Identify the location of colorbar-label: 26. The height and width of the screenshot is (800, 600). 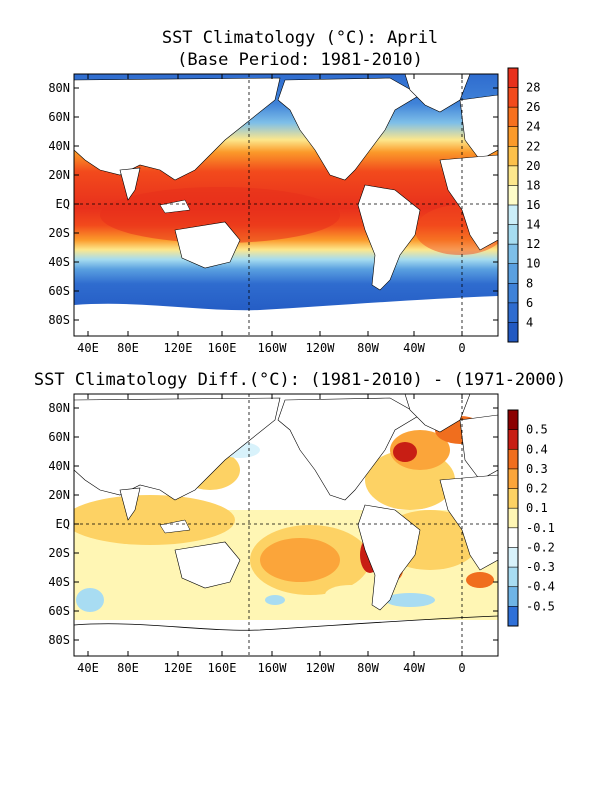
(533, 107).